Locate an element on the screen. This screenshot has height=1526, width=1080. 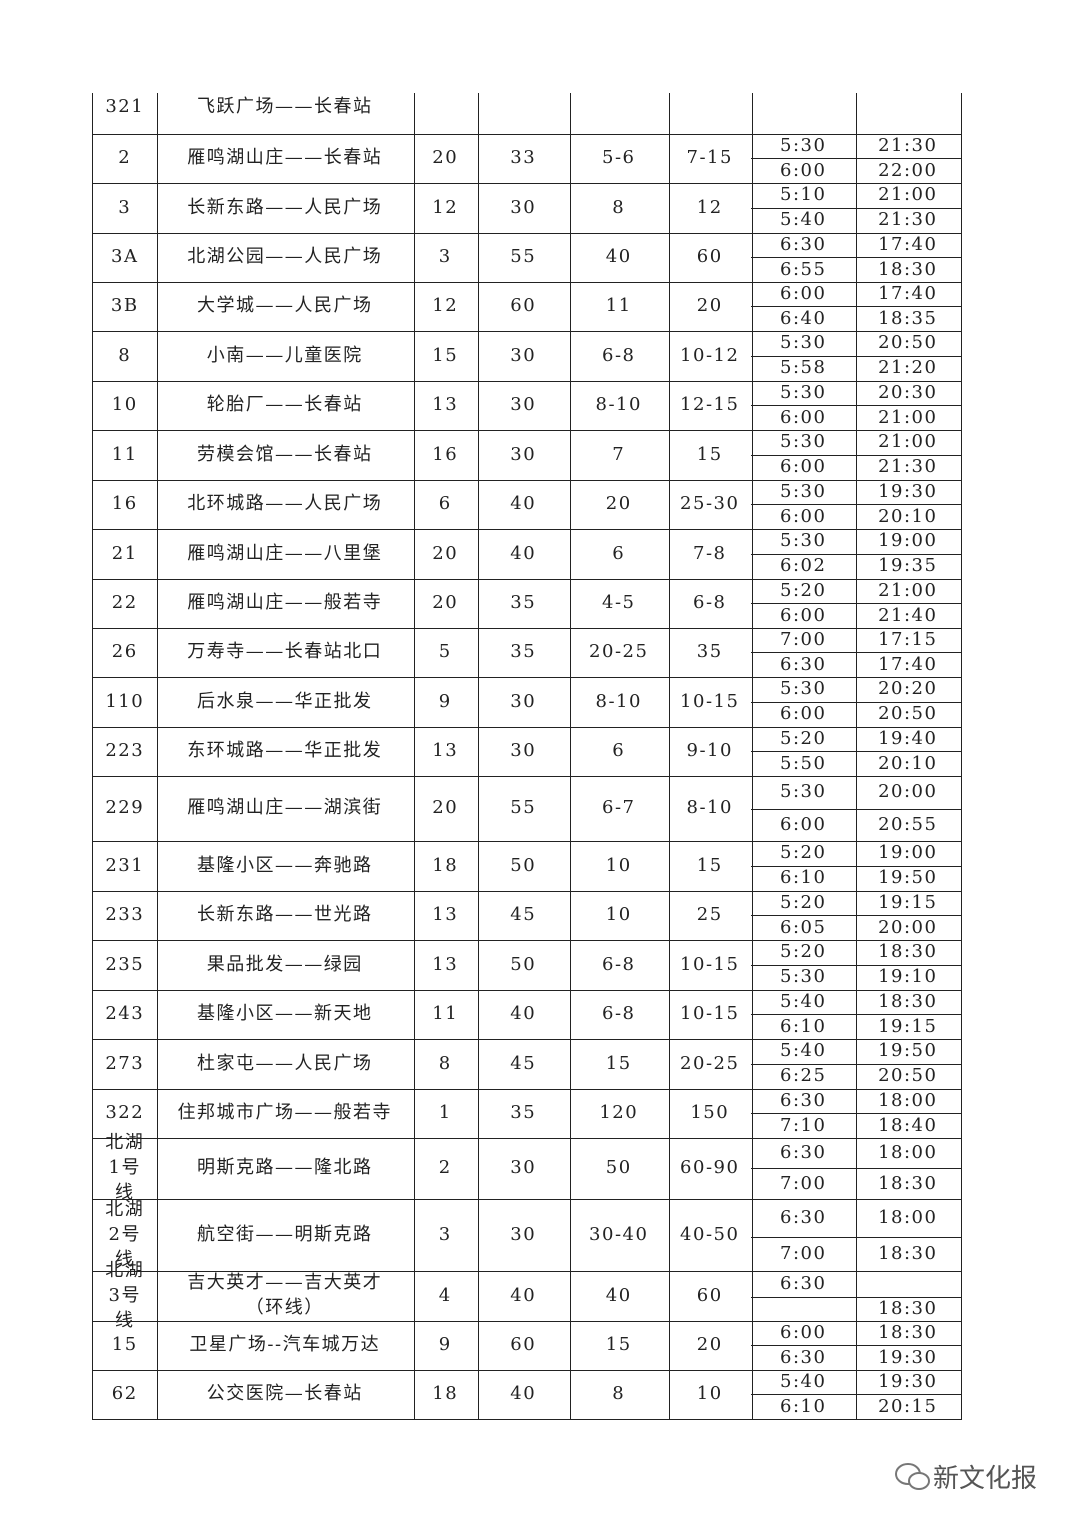
route-cell-text: 223 is located at coordinates (125, 751).